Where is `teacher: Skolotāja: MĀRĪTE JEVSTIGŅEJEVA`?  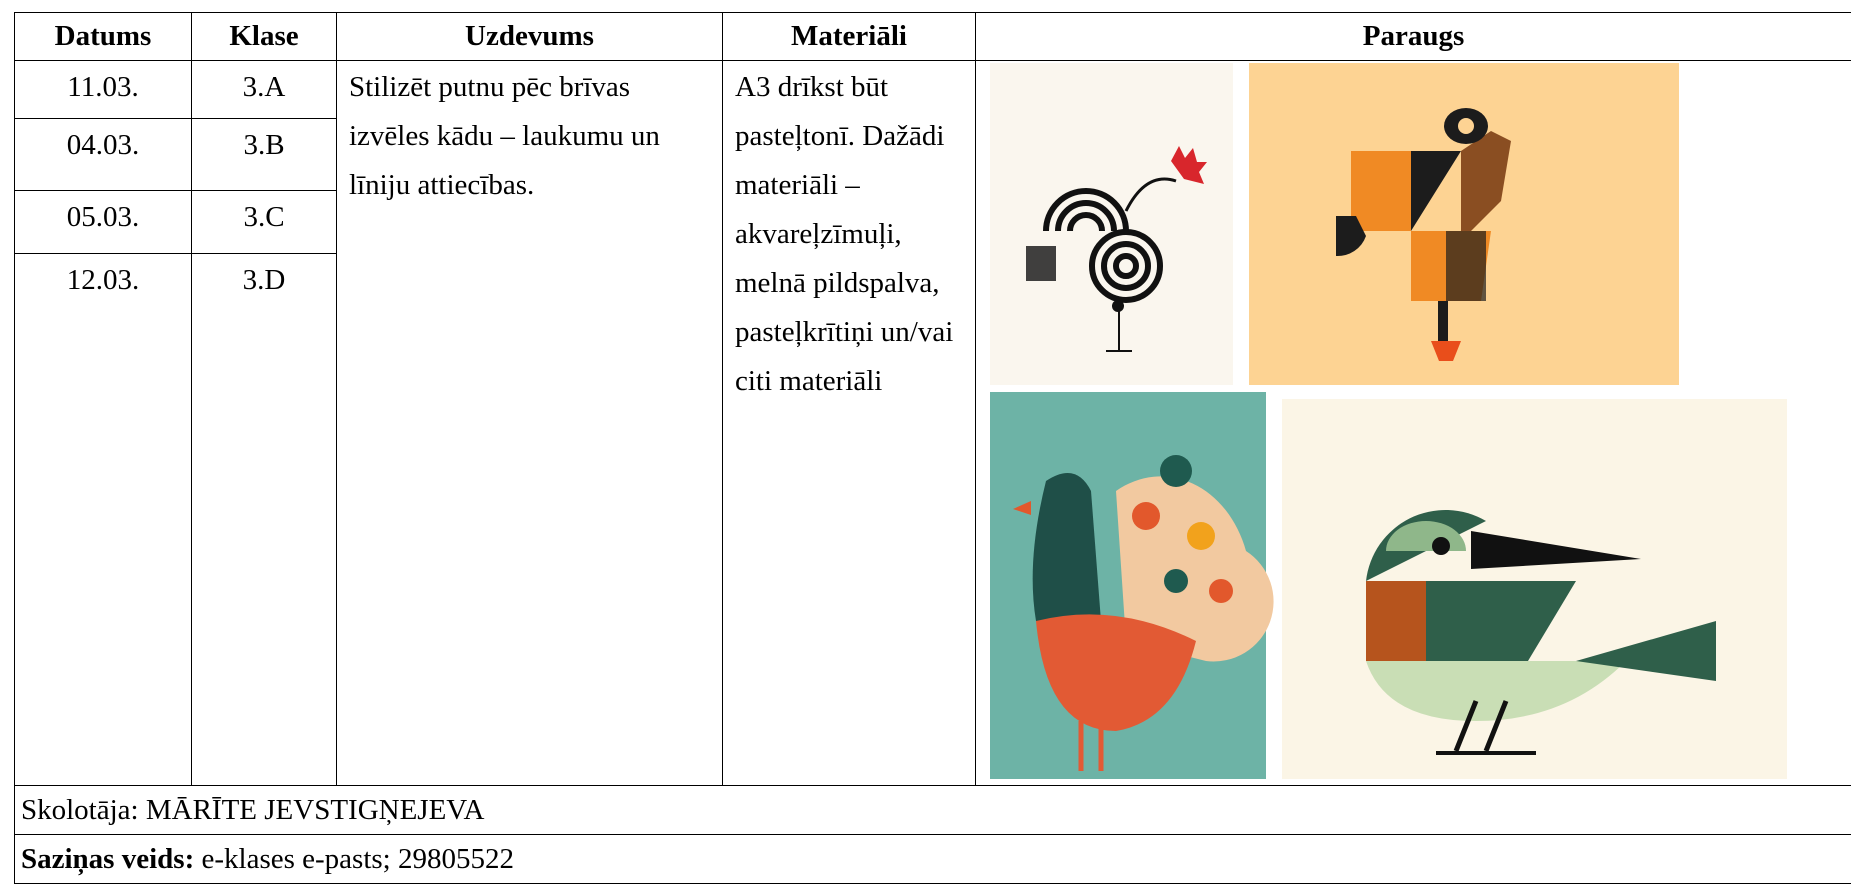
teacher: Skolotāja: MĀRĪTE JEVSTIGŅEJEVA is located at coordinates (933, 810).